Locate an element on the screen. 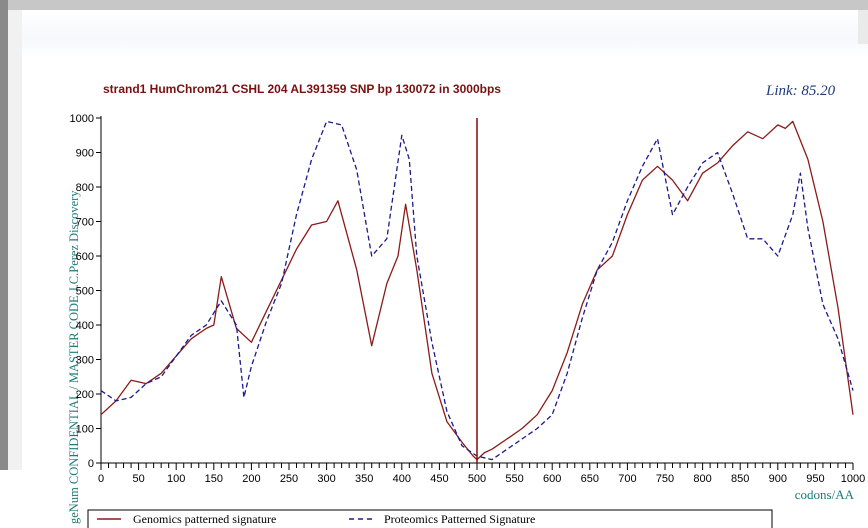  x-tick-label: 0 is located at coordinates (101, 479).